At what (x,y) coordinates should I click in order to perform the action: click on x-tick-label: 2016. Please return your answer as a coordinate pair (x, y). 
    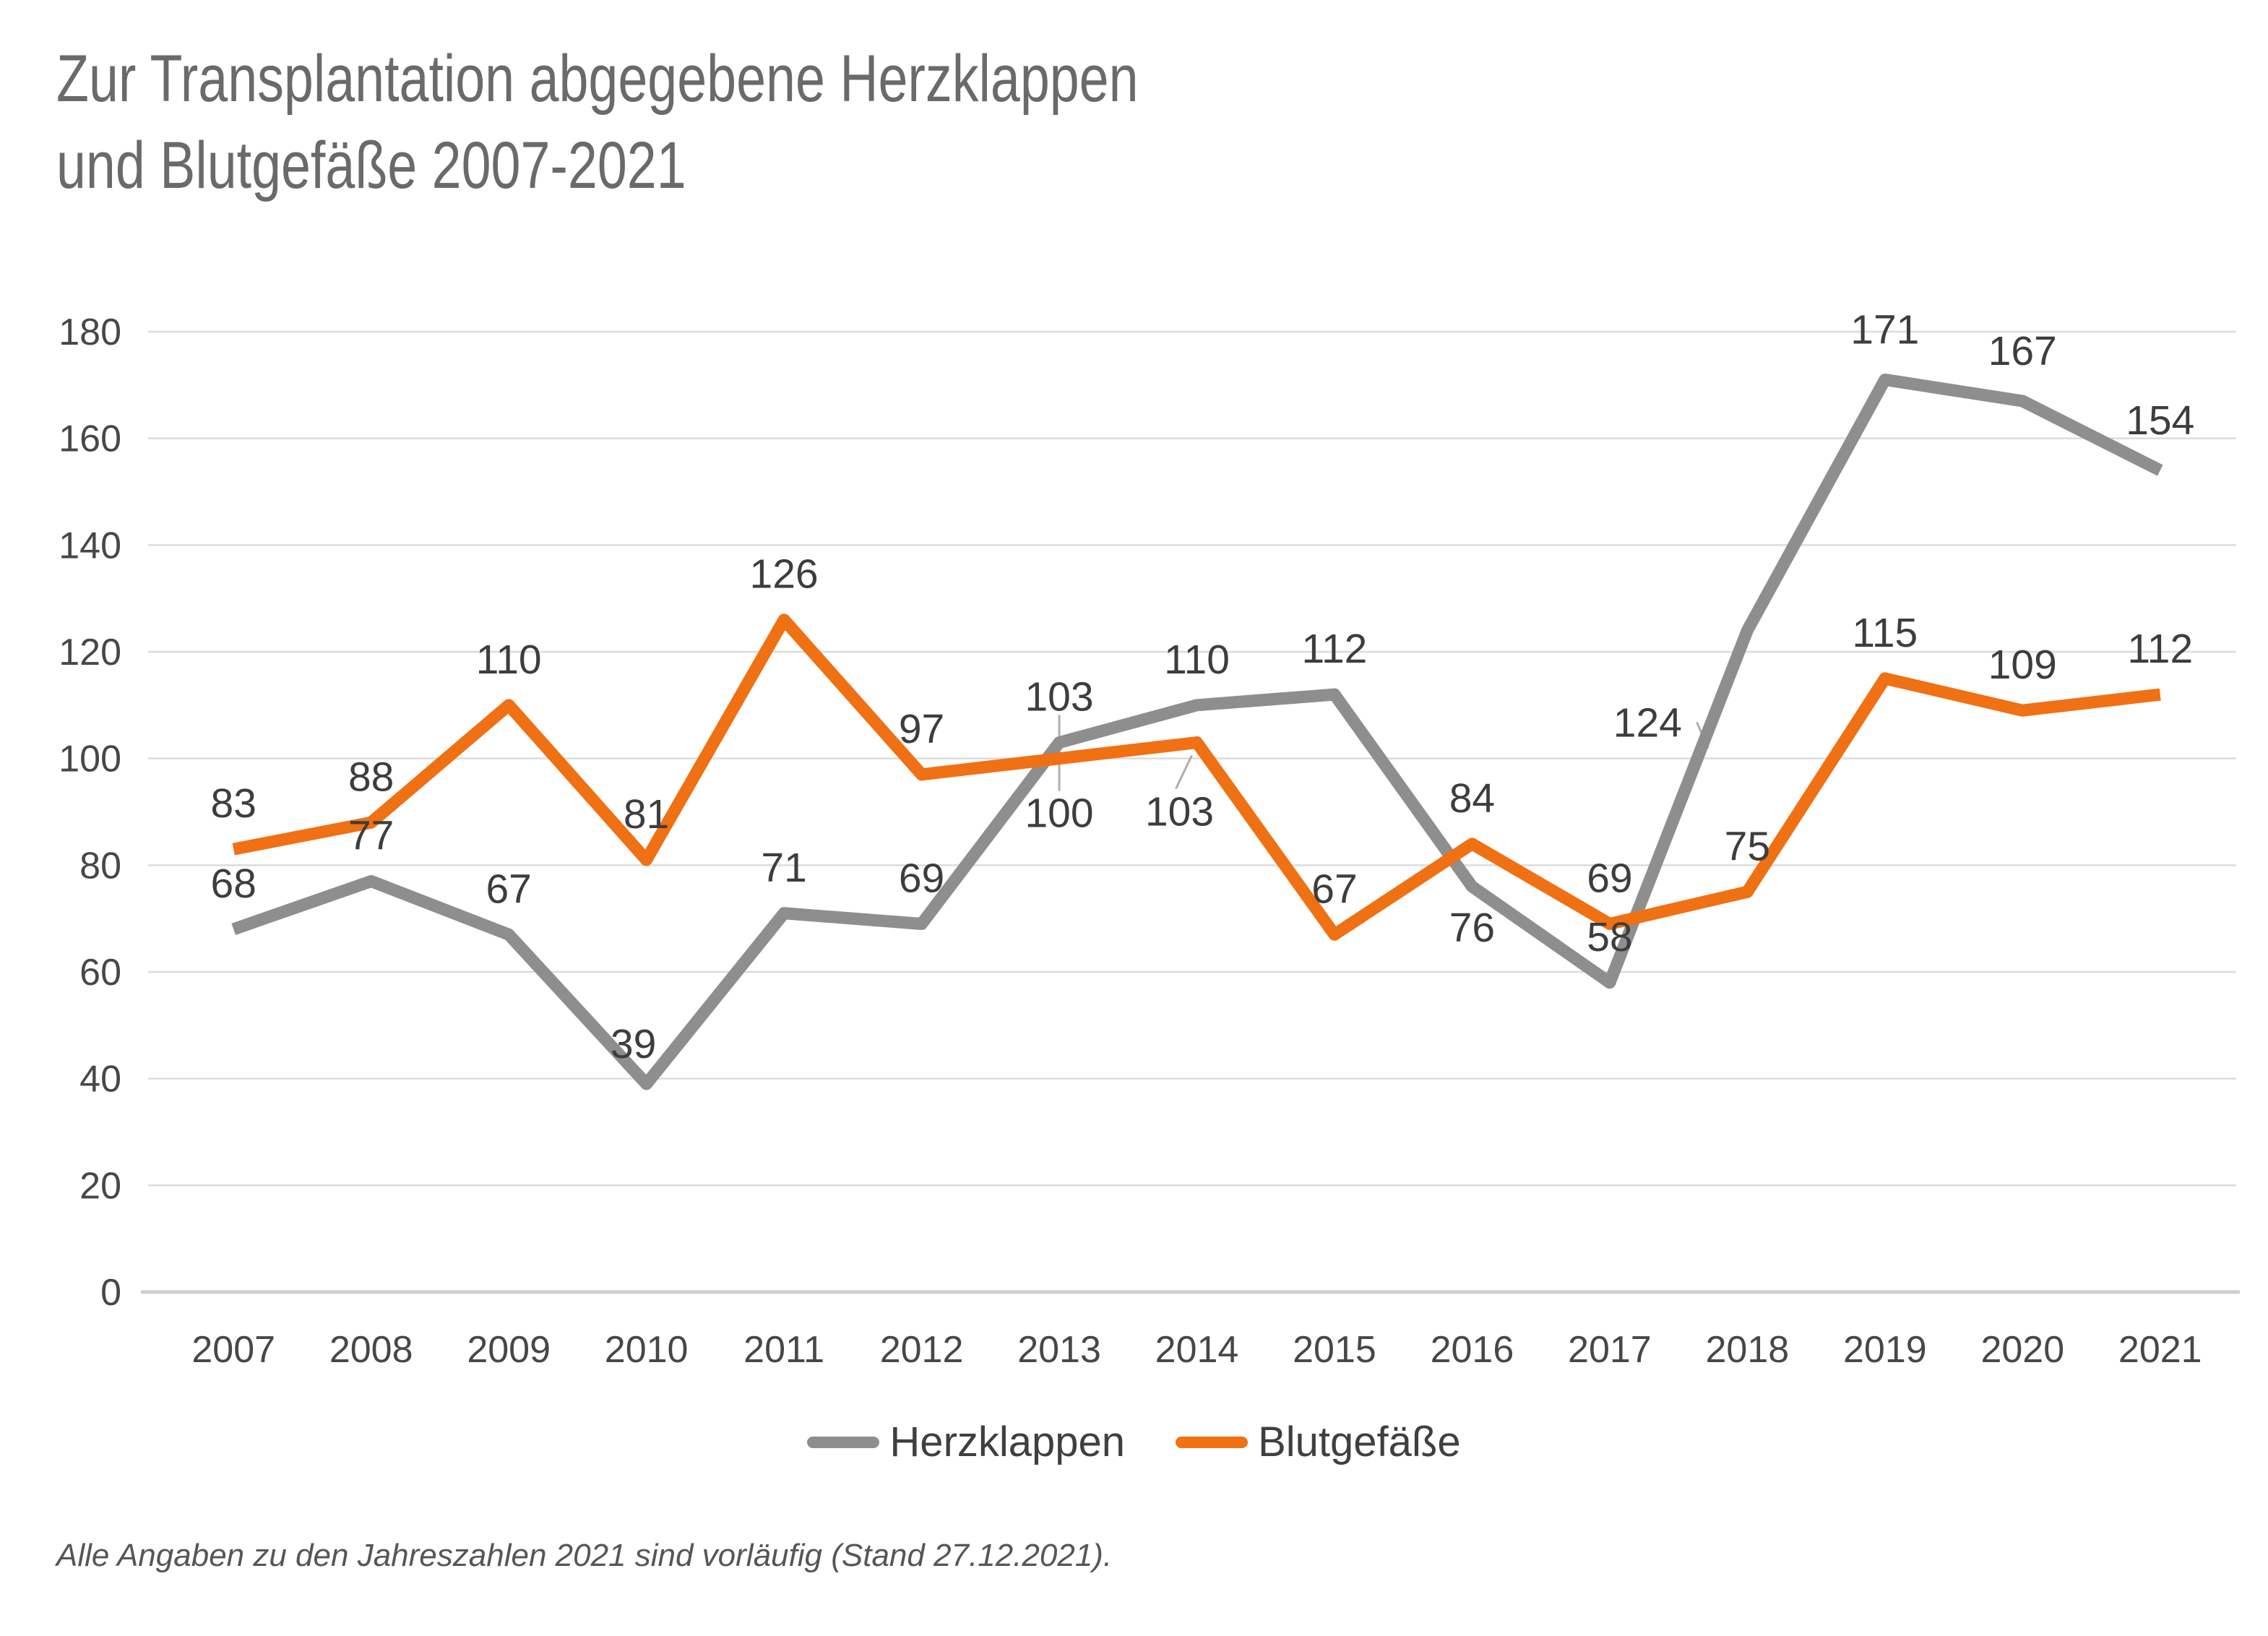
    Looking at the image, I should click on (1472, 1350).